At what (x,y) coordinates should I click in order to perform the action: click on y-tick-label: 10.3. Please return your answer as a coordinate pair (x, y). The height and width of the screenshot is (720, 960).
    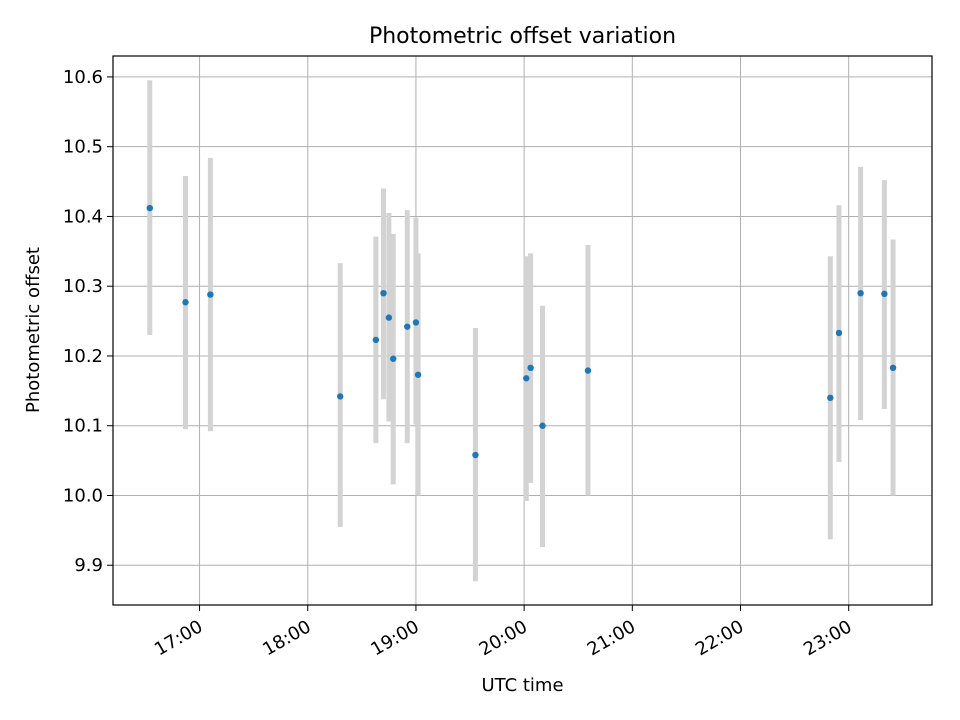
    Looking at the image, I should click on (83, 286).